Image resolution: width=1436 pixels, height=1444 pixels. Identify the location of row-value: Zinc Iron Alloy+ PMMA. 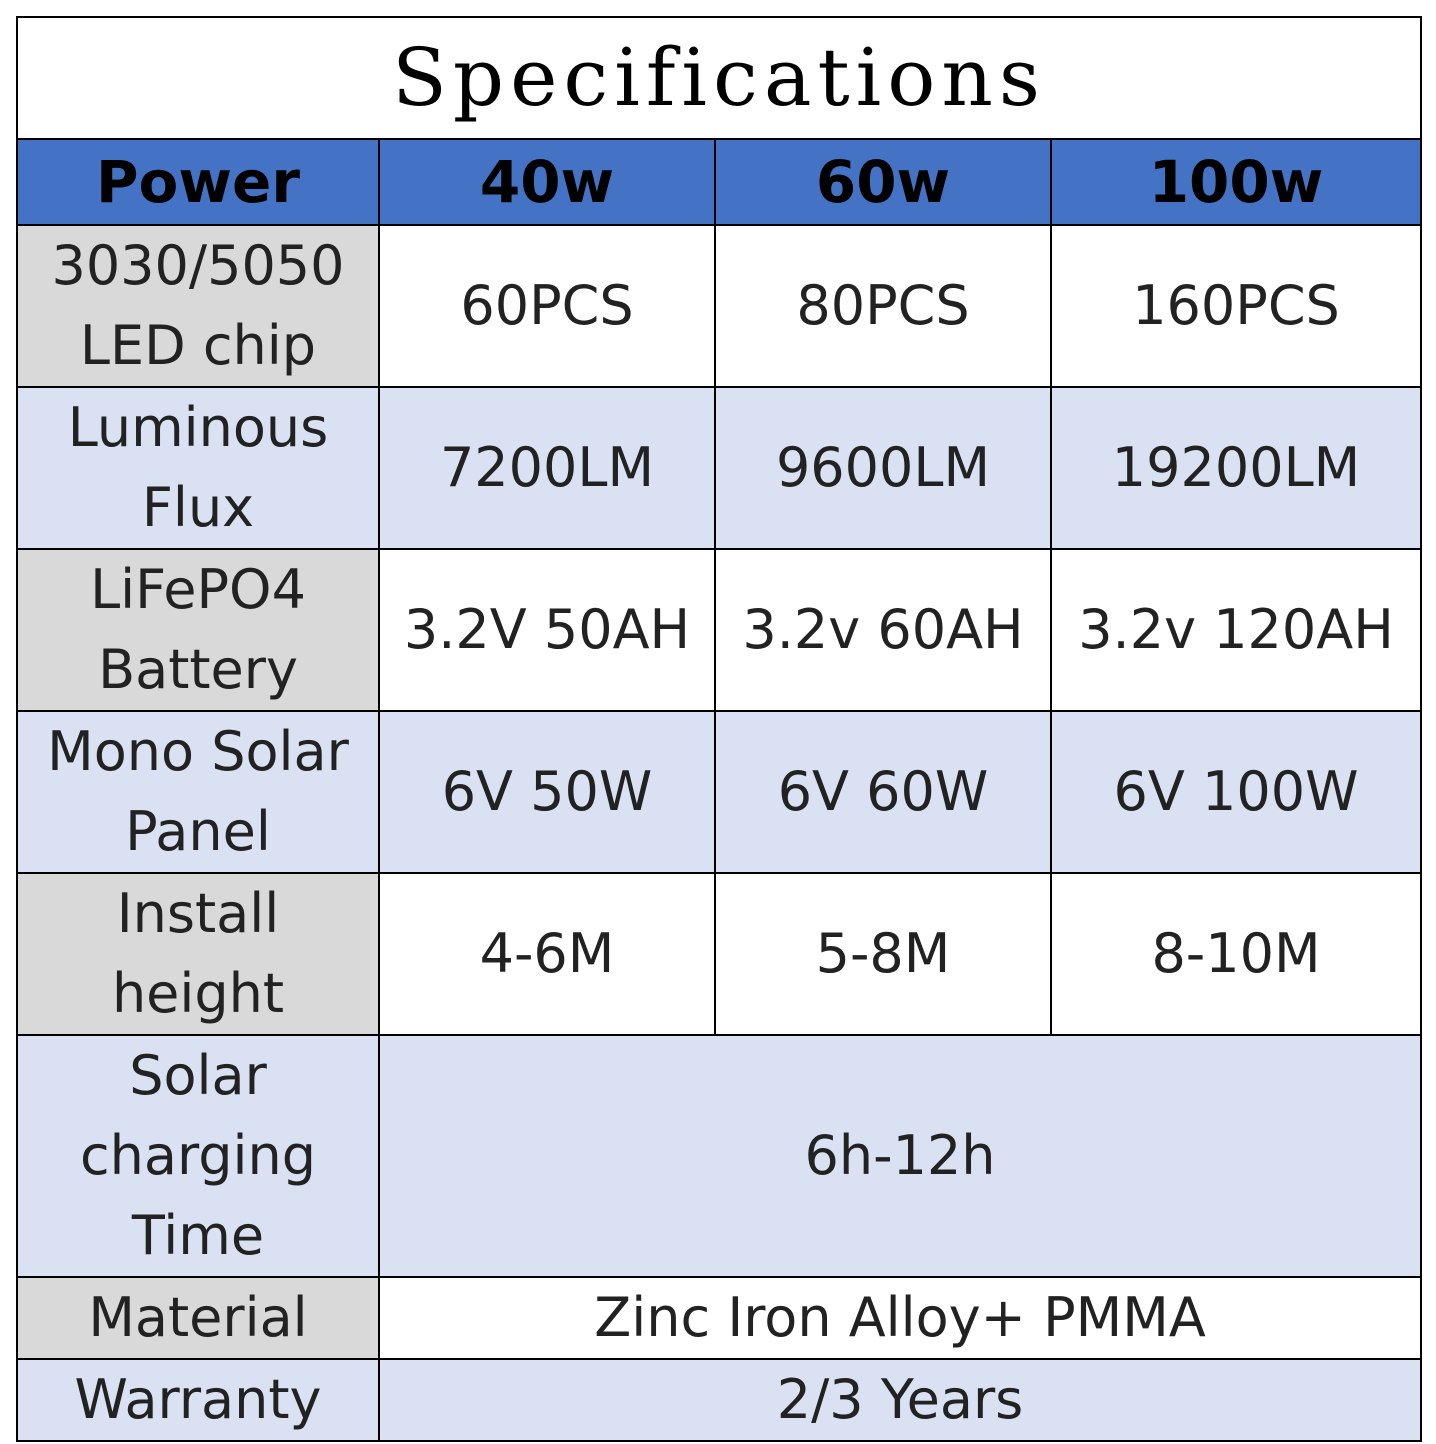
(900, 1318).